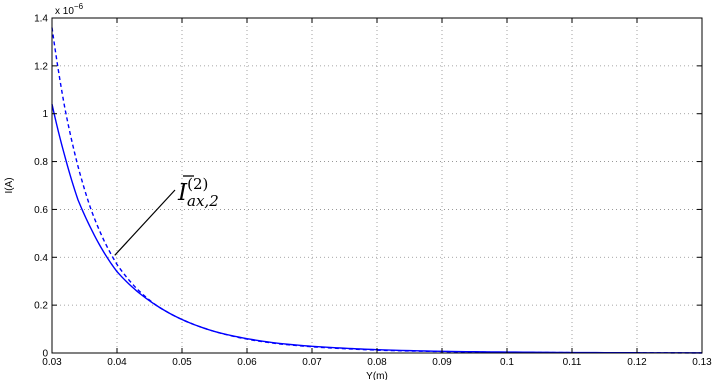  What do you see at coordinates (182, 193) in the screenshot?
I see `annotation-base: I` at bounding box center [182, 193].